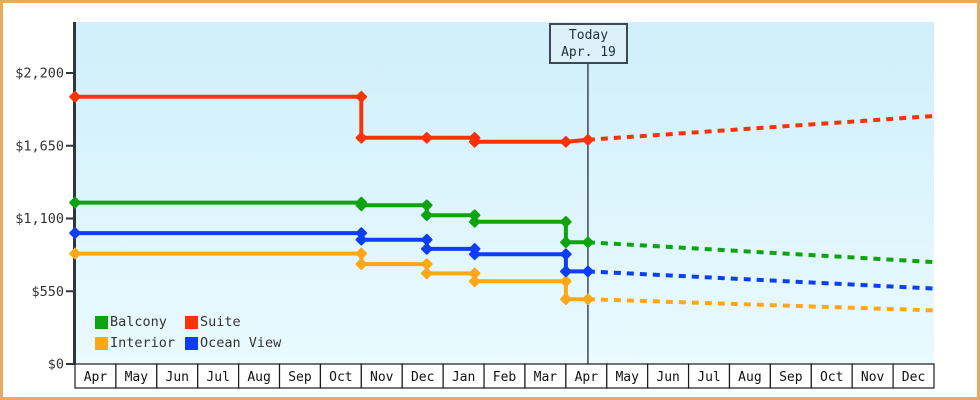 The width and height of the screenshot is (980, 400). I want to click on y-axis-tick-label: $1,100, so click(39, 219).